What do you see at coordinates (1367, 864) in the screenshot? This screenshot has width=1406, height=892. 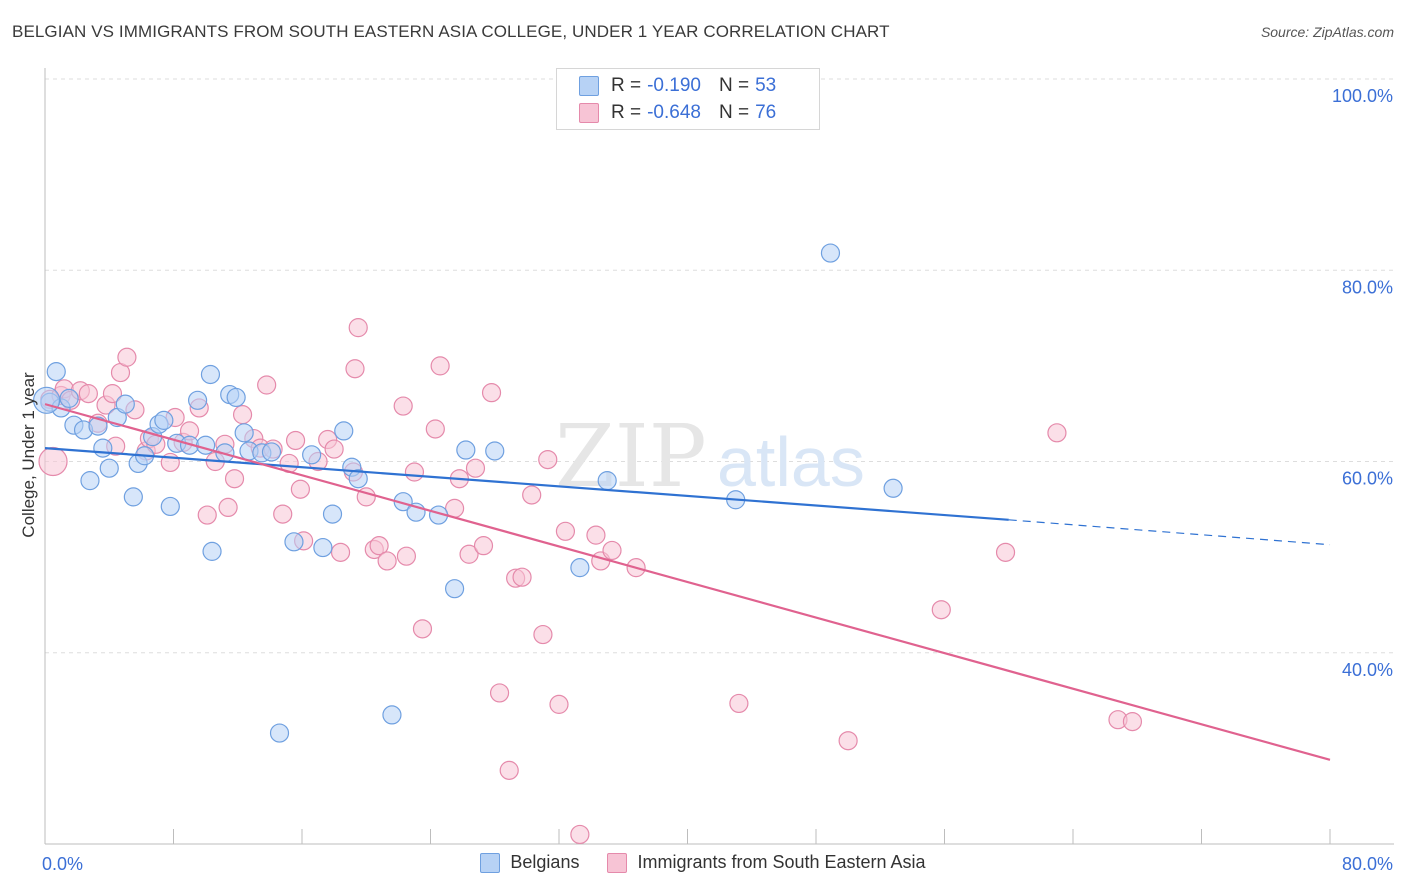 I see `x-tick-label: 80.0%` at bounding box center [1367, 864].